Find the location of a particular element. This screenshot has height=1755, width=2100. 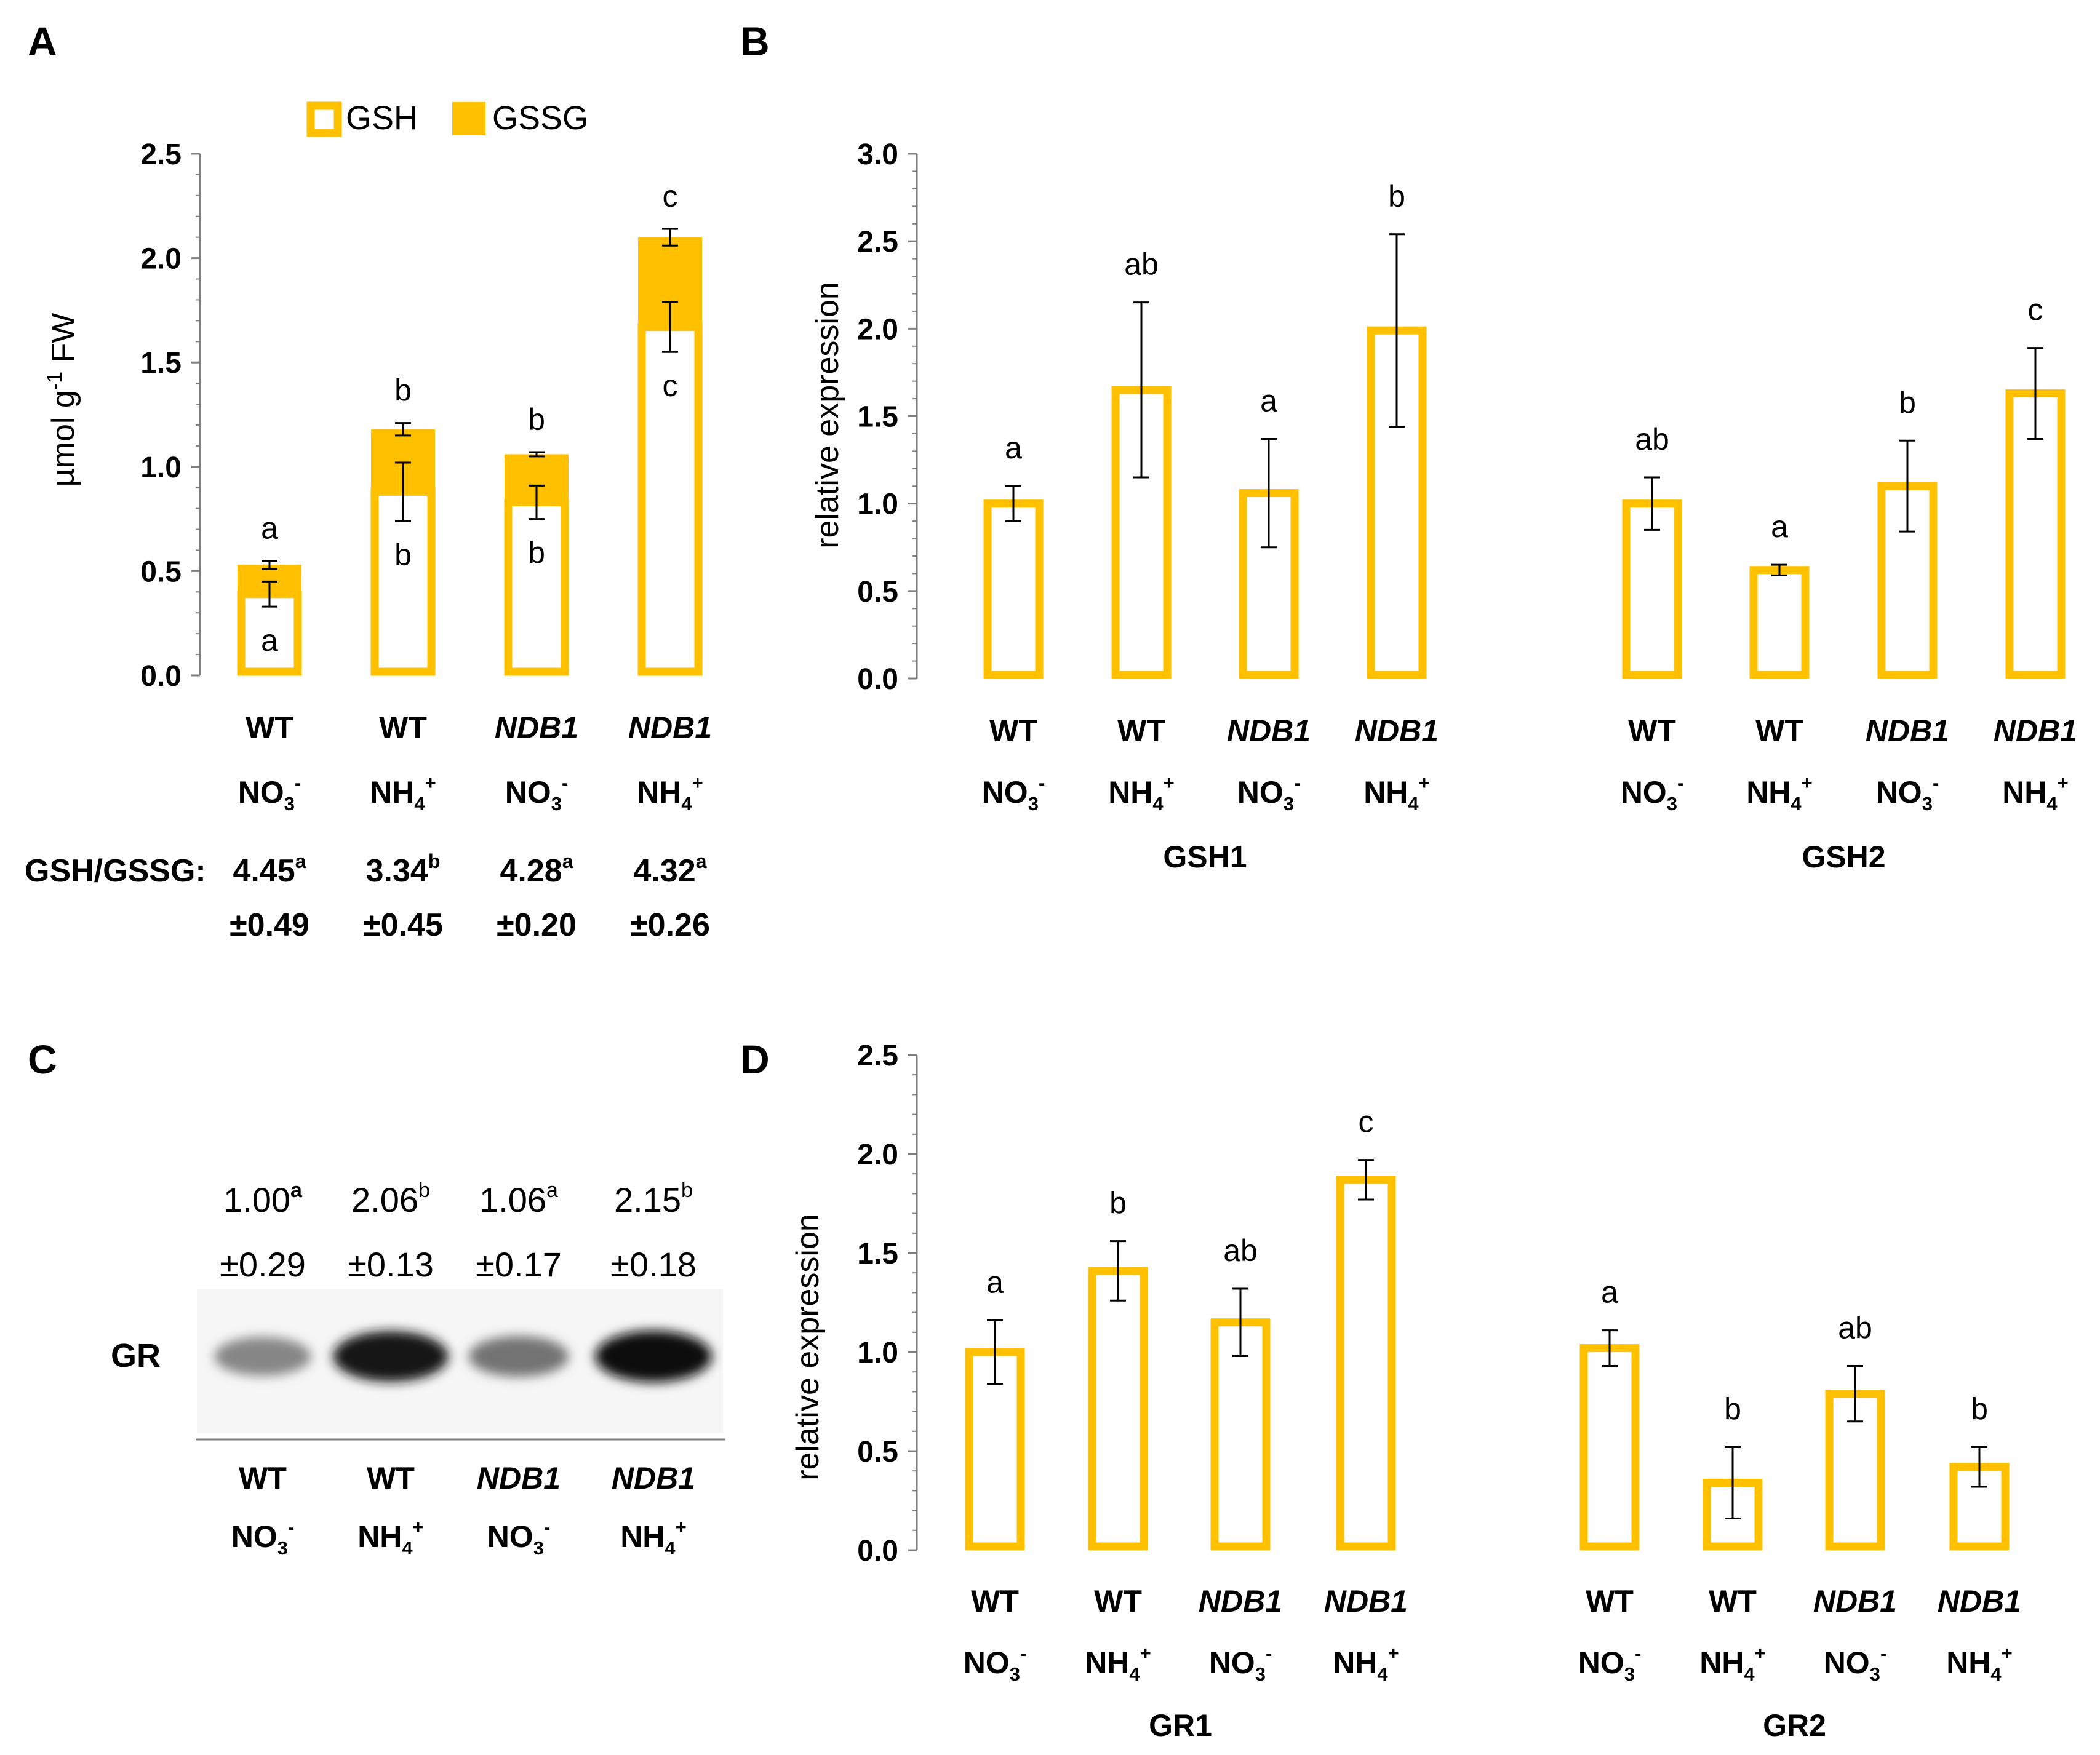

y-axis-title-a-fw: FW is located at coordinates (63, 342).